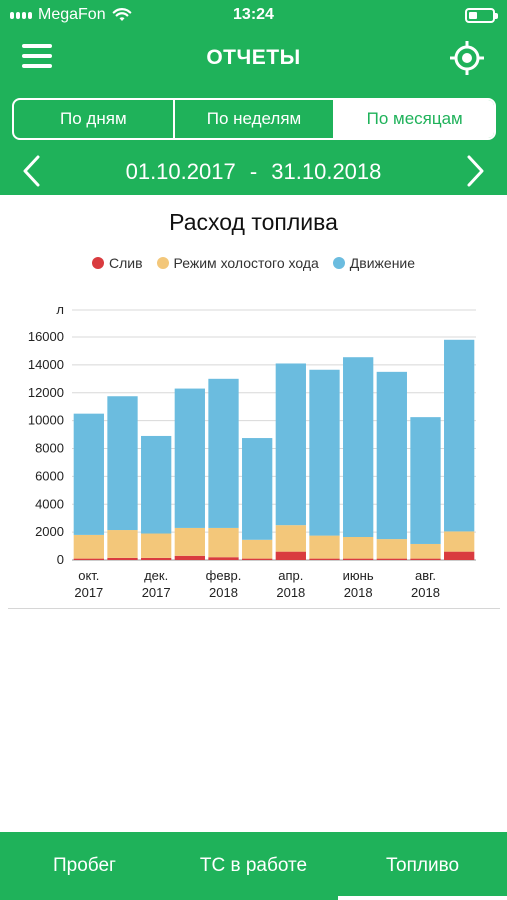 This screenshot has height=900, width=507. What do you see at coordinates (414, 119) in the screenshot?
I see `tab-months: По месяцам` at bounding box center [414, 119].